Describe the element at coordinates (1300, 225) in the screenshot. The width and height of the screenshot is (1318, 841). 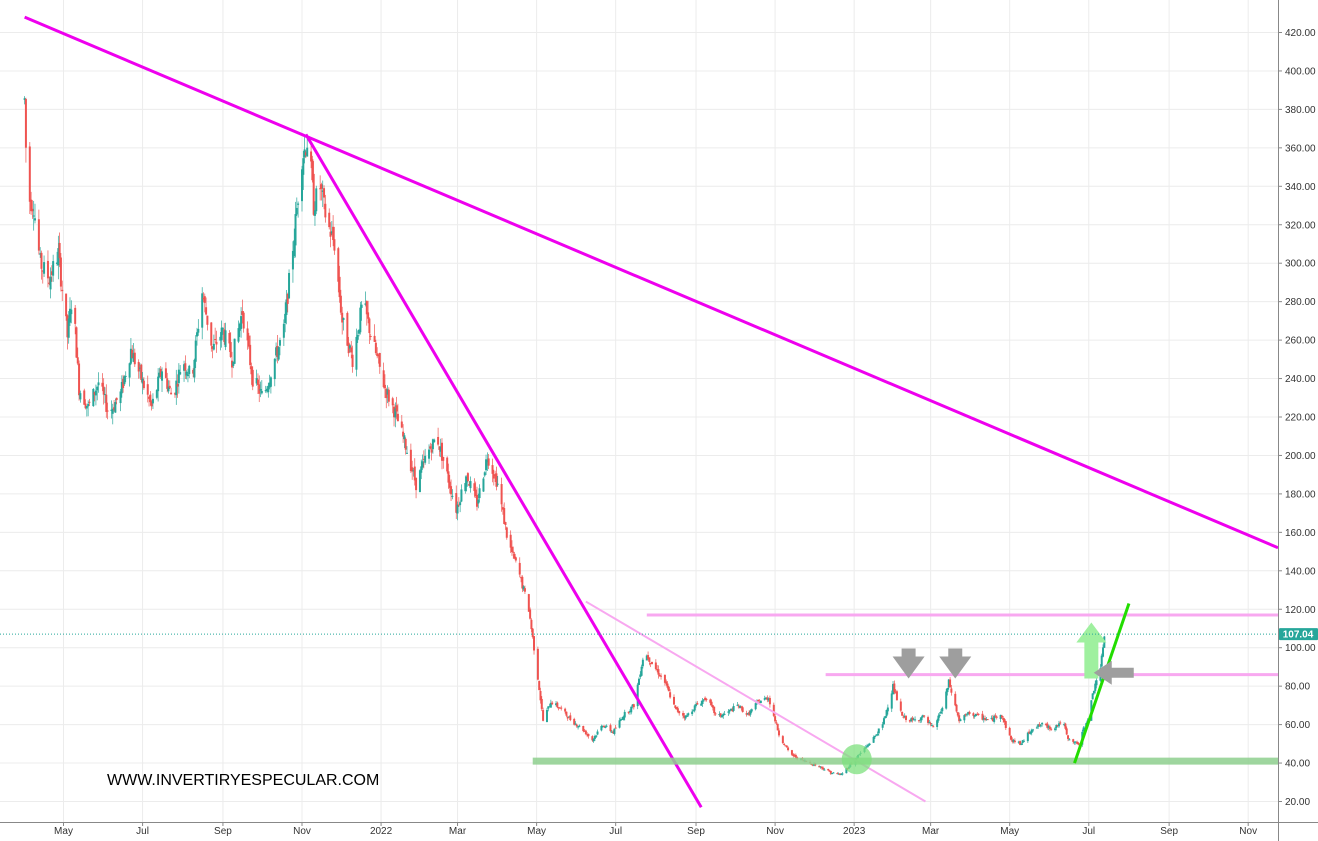
I see `y-tick-label: 320.00` at that location.